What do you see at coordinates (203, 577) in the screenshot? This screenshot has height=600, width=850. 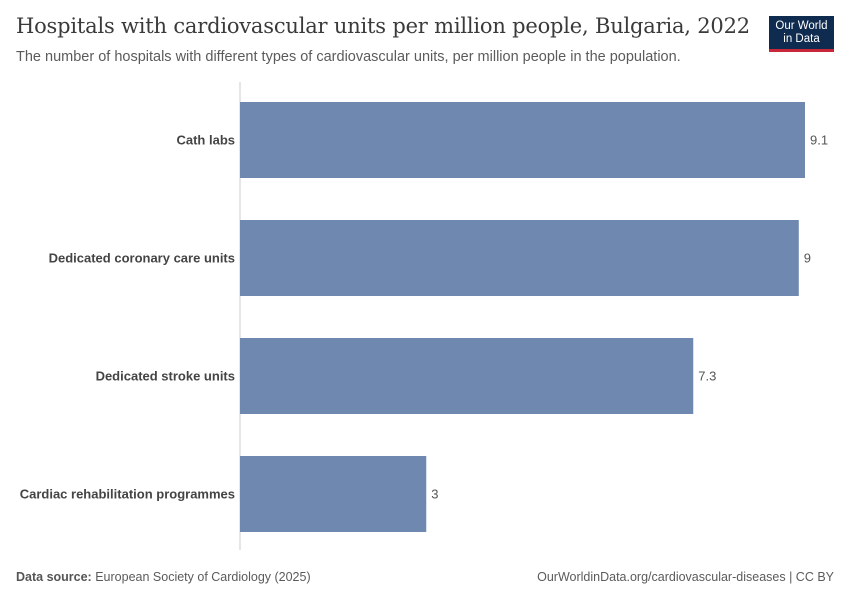 I see `source-text: European Society of Cardiology (2025)` at bounding box center [203, 577].